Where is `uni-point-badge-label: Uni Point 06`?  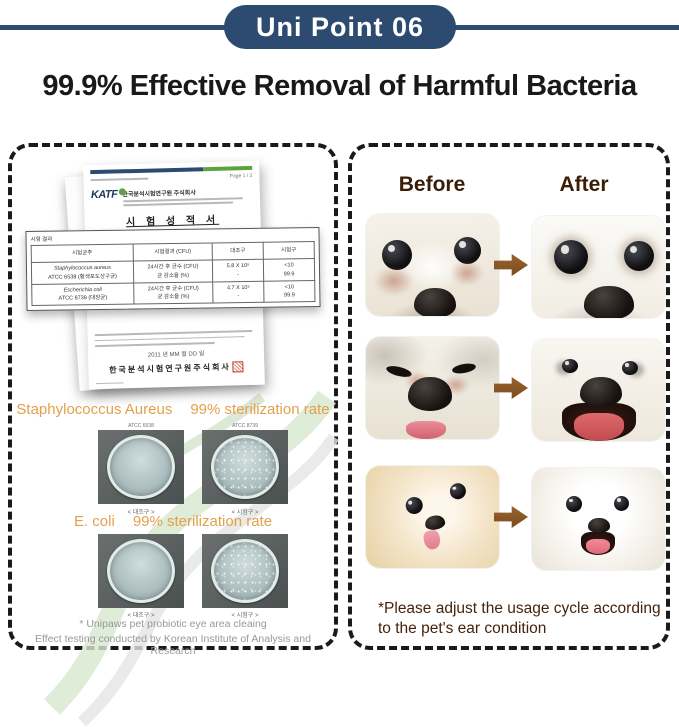
uni-point-badge-label: Uni Point 06 is located at coordinates (339, 26).